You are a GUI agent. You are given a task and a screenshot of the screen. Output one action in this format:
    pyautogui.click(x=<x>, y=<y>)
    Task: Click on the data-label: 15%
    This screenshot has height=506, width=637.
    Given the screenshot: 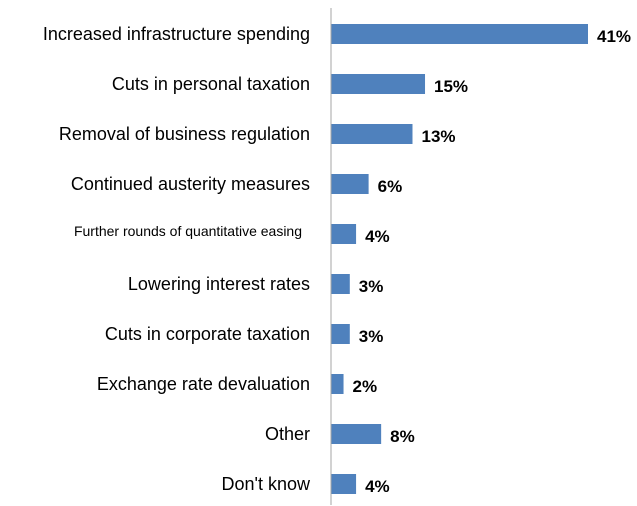 What is the action you would take?
    pyautogui.click(x=451, y=86)
    